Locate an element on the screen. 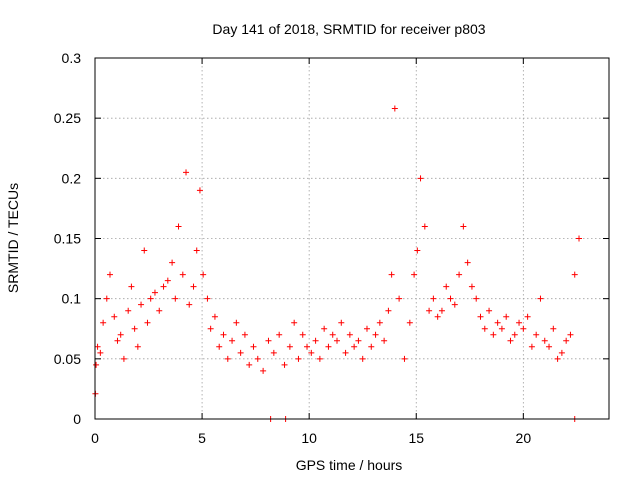  x-tick-label: 0 is located at coordinates (95, 438).